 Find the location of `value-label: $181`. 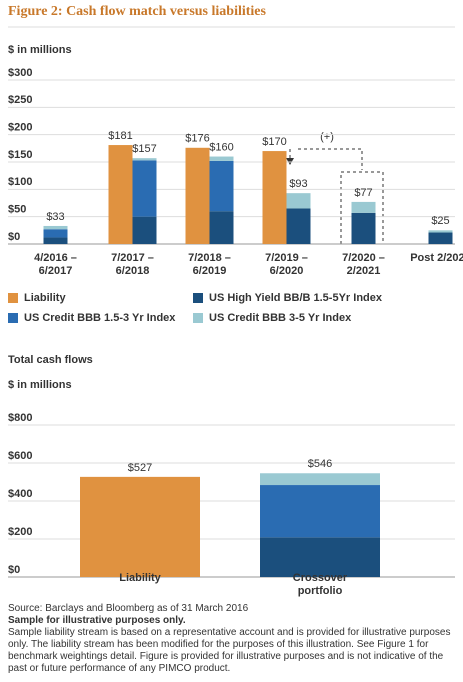

value-label: $181 is located at coordinates (120, 136).